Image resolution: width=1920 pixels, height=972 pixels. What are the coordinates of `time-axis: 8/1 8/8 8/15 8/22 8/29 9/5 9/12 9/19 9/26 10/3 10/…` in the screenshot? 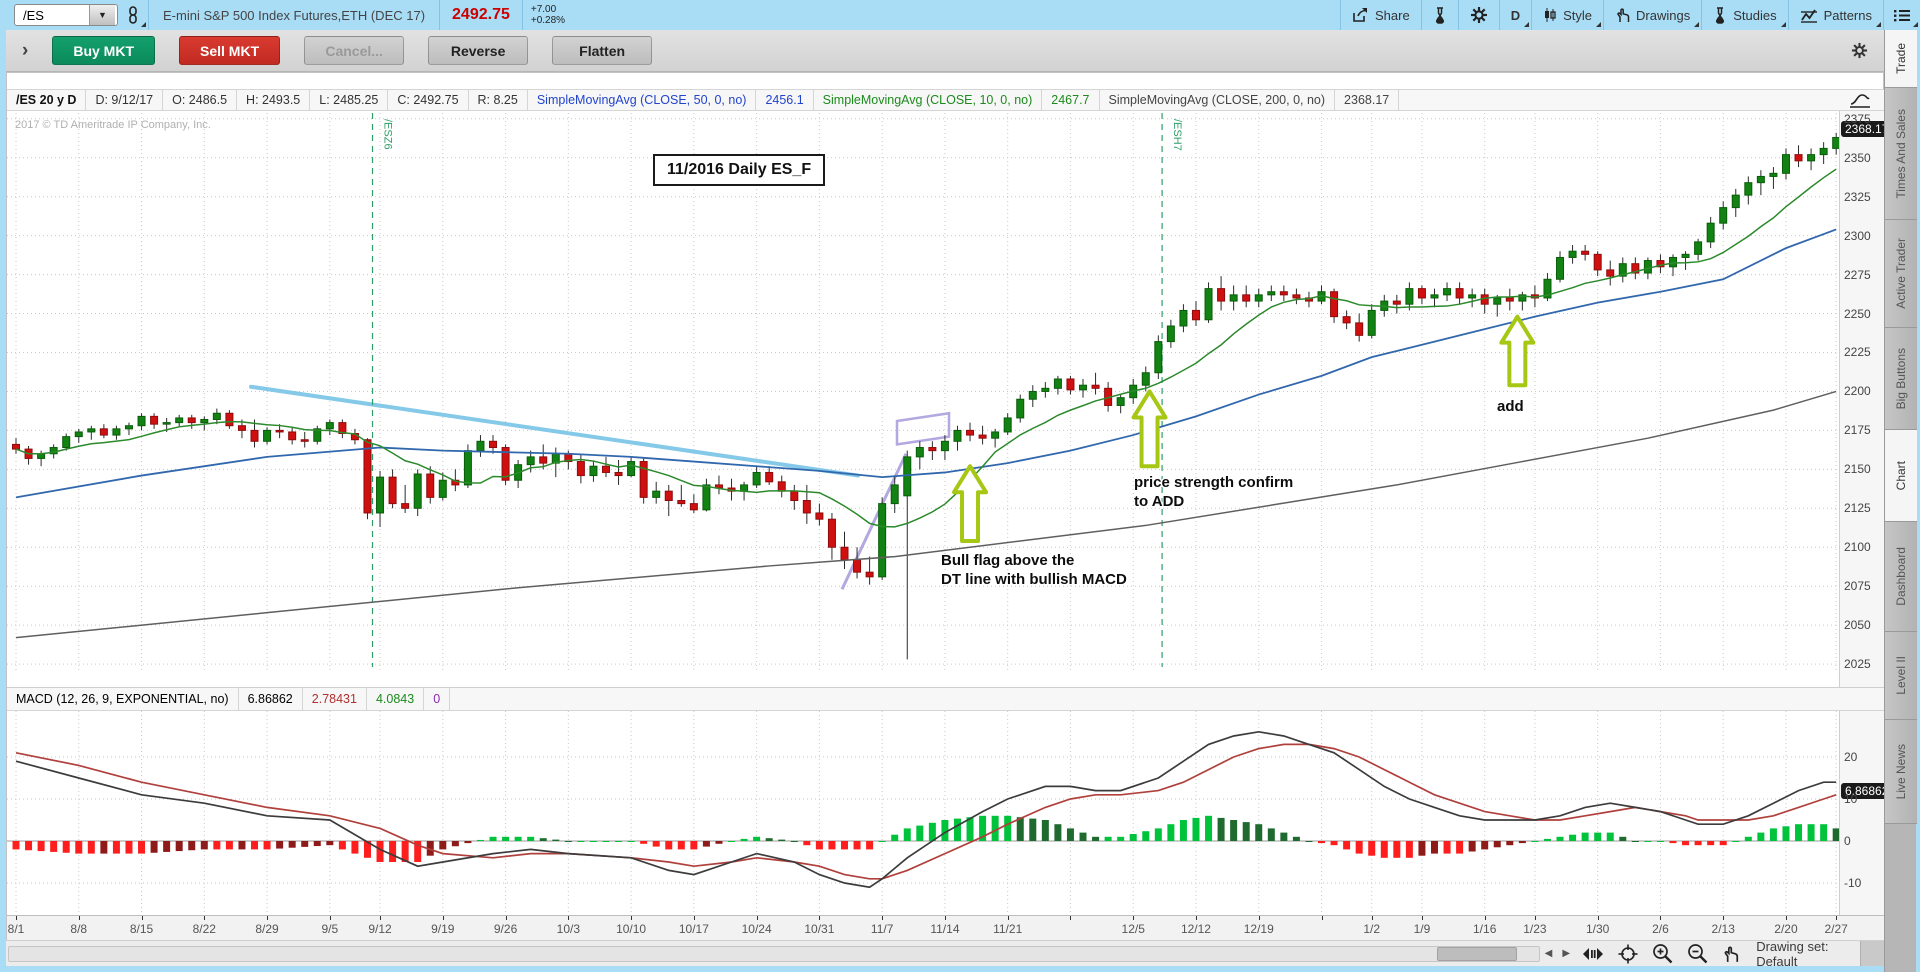 It's located at (946, 928).